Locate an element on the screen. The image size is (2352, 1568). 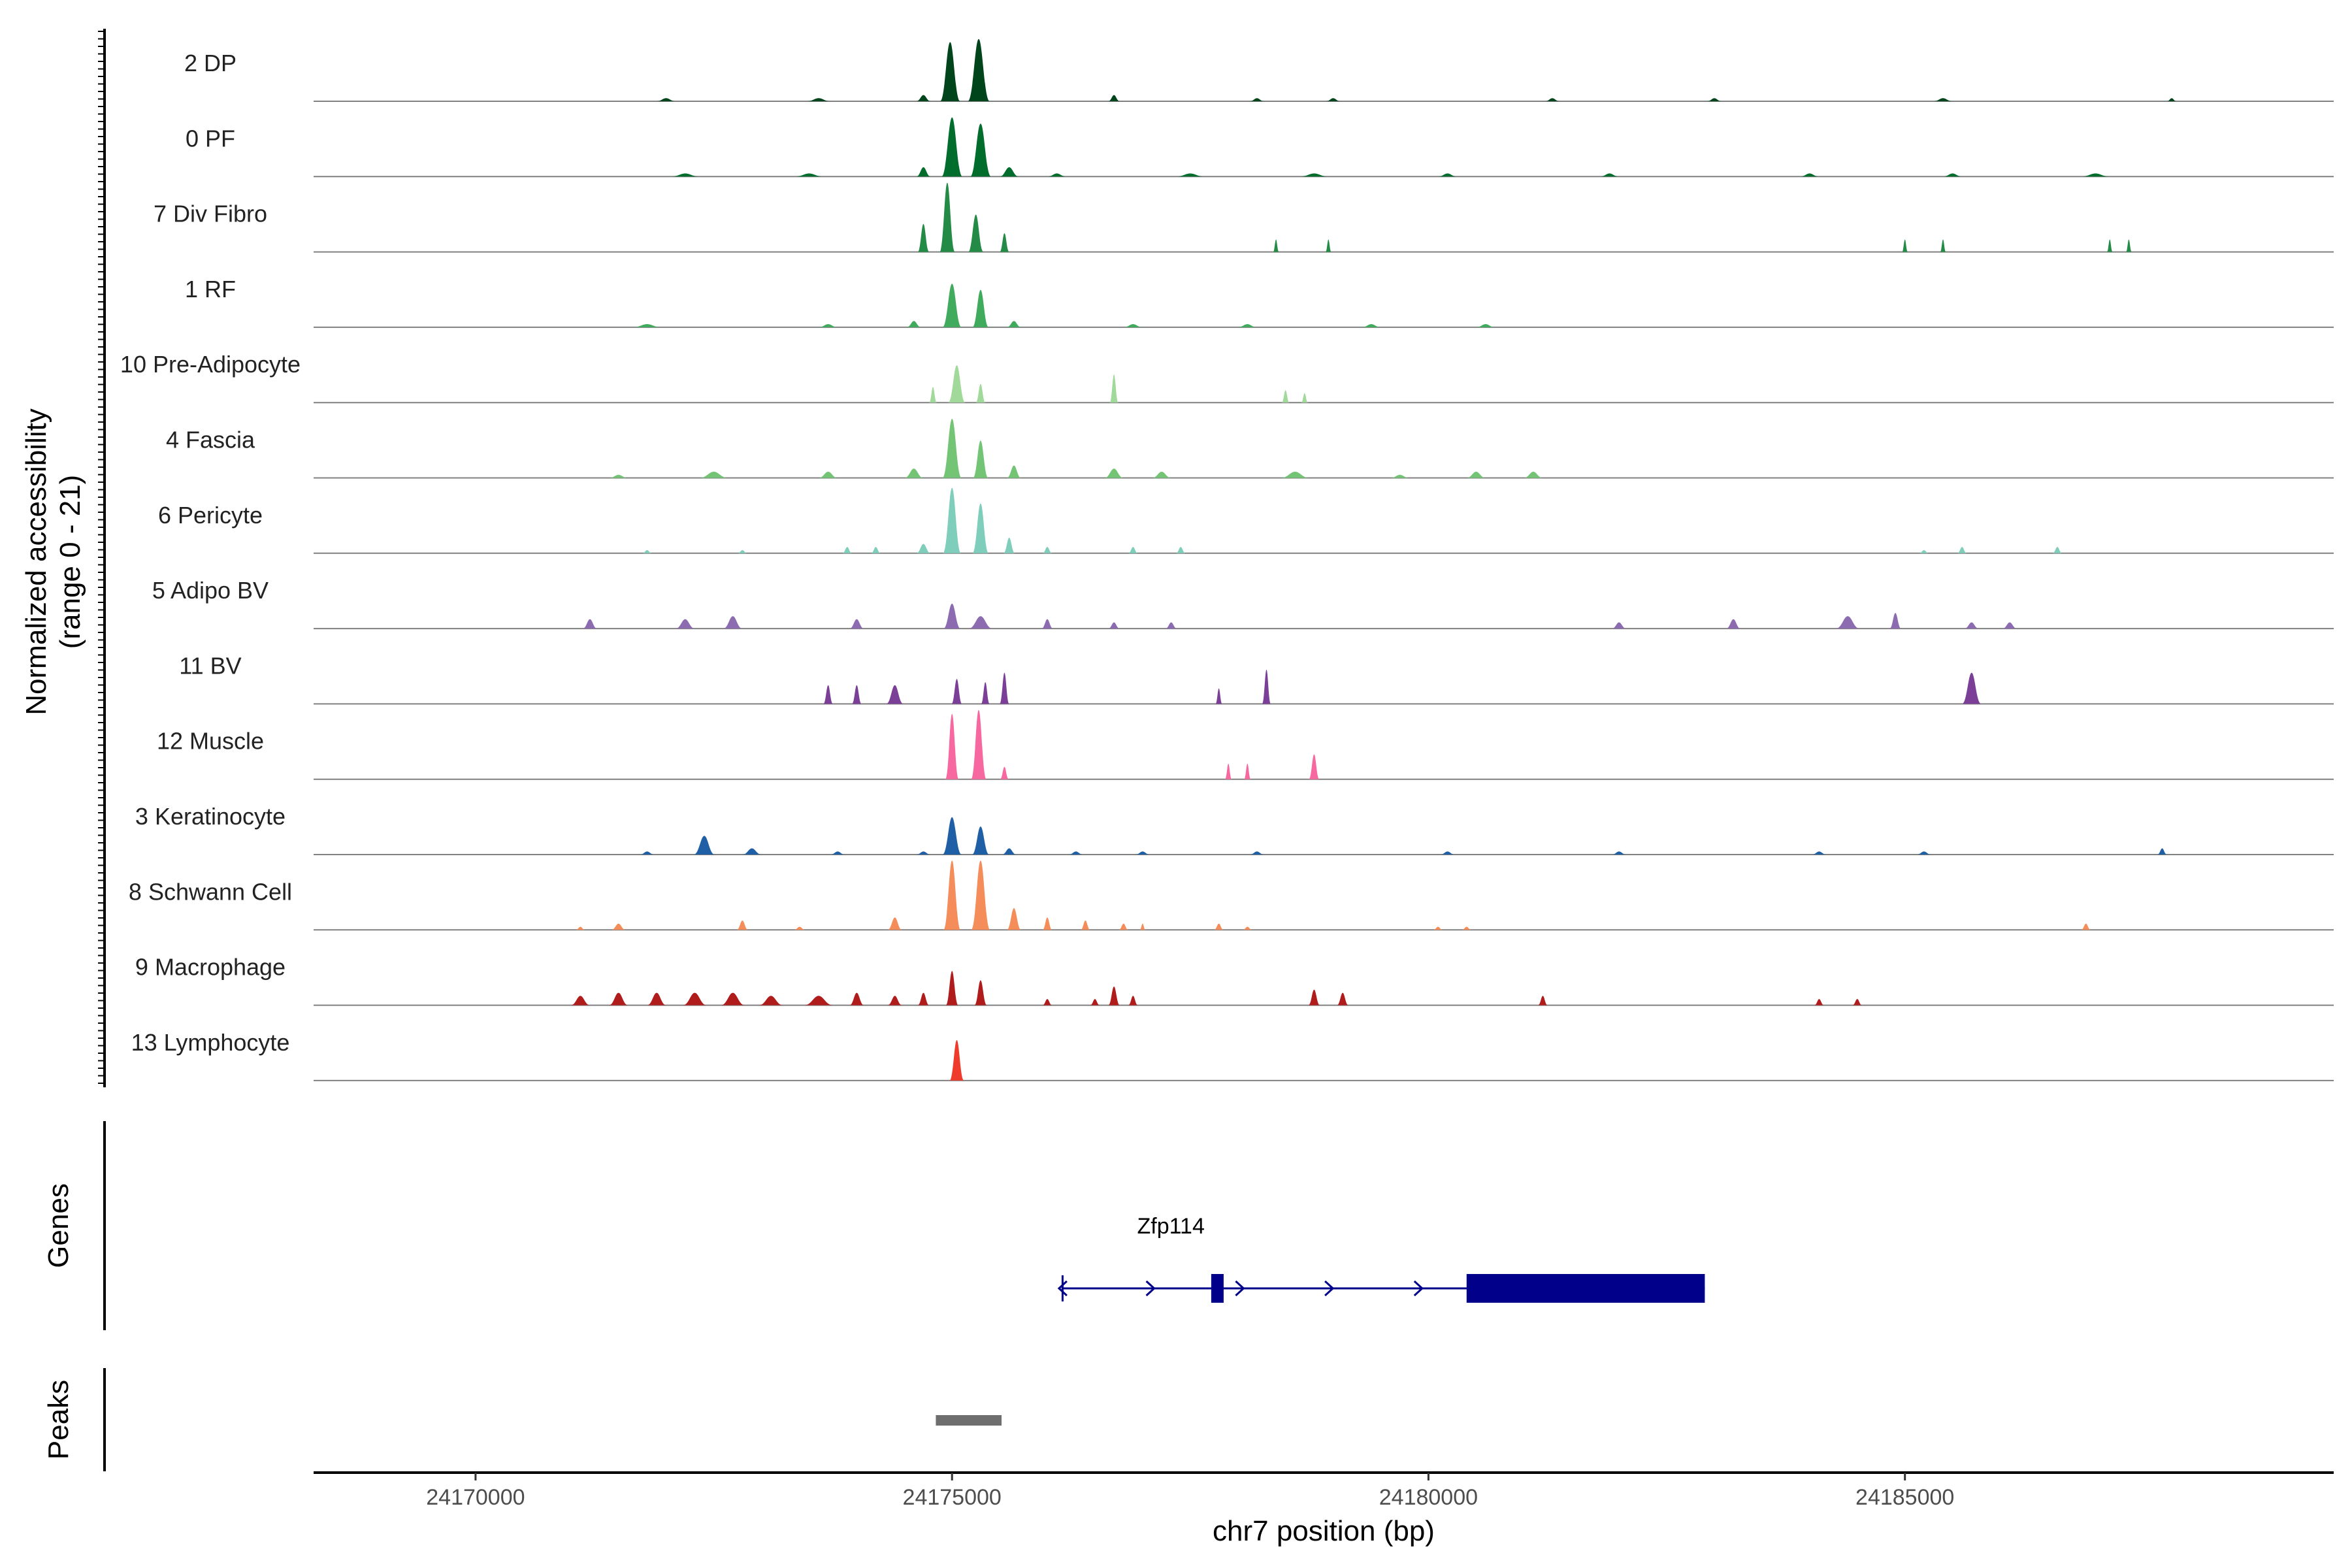
track-label: 7 Div Fibro is located at coordinates (210, 214).